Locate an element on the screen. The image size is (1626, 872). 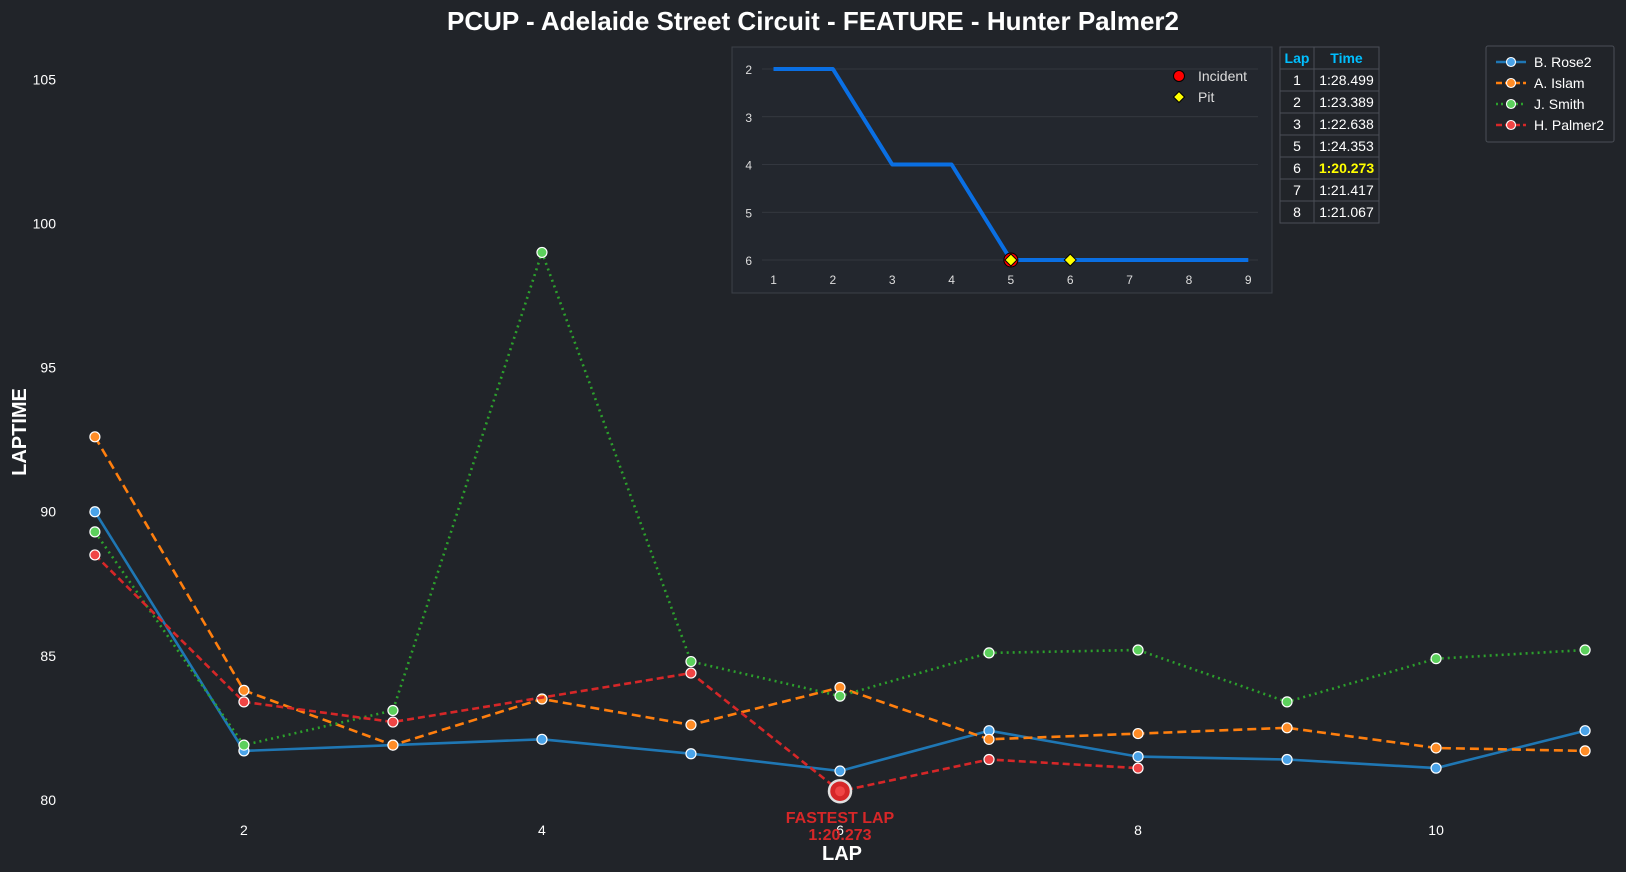
inset-y-tick-labels: 2 3 4 5 6 is located at coordinates (748, 165).